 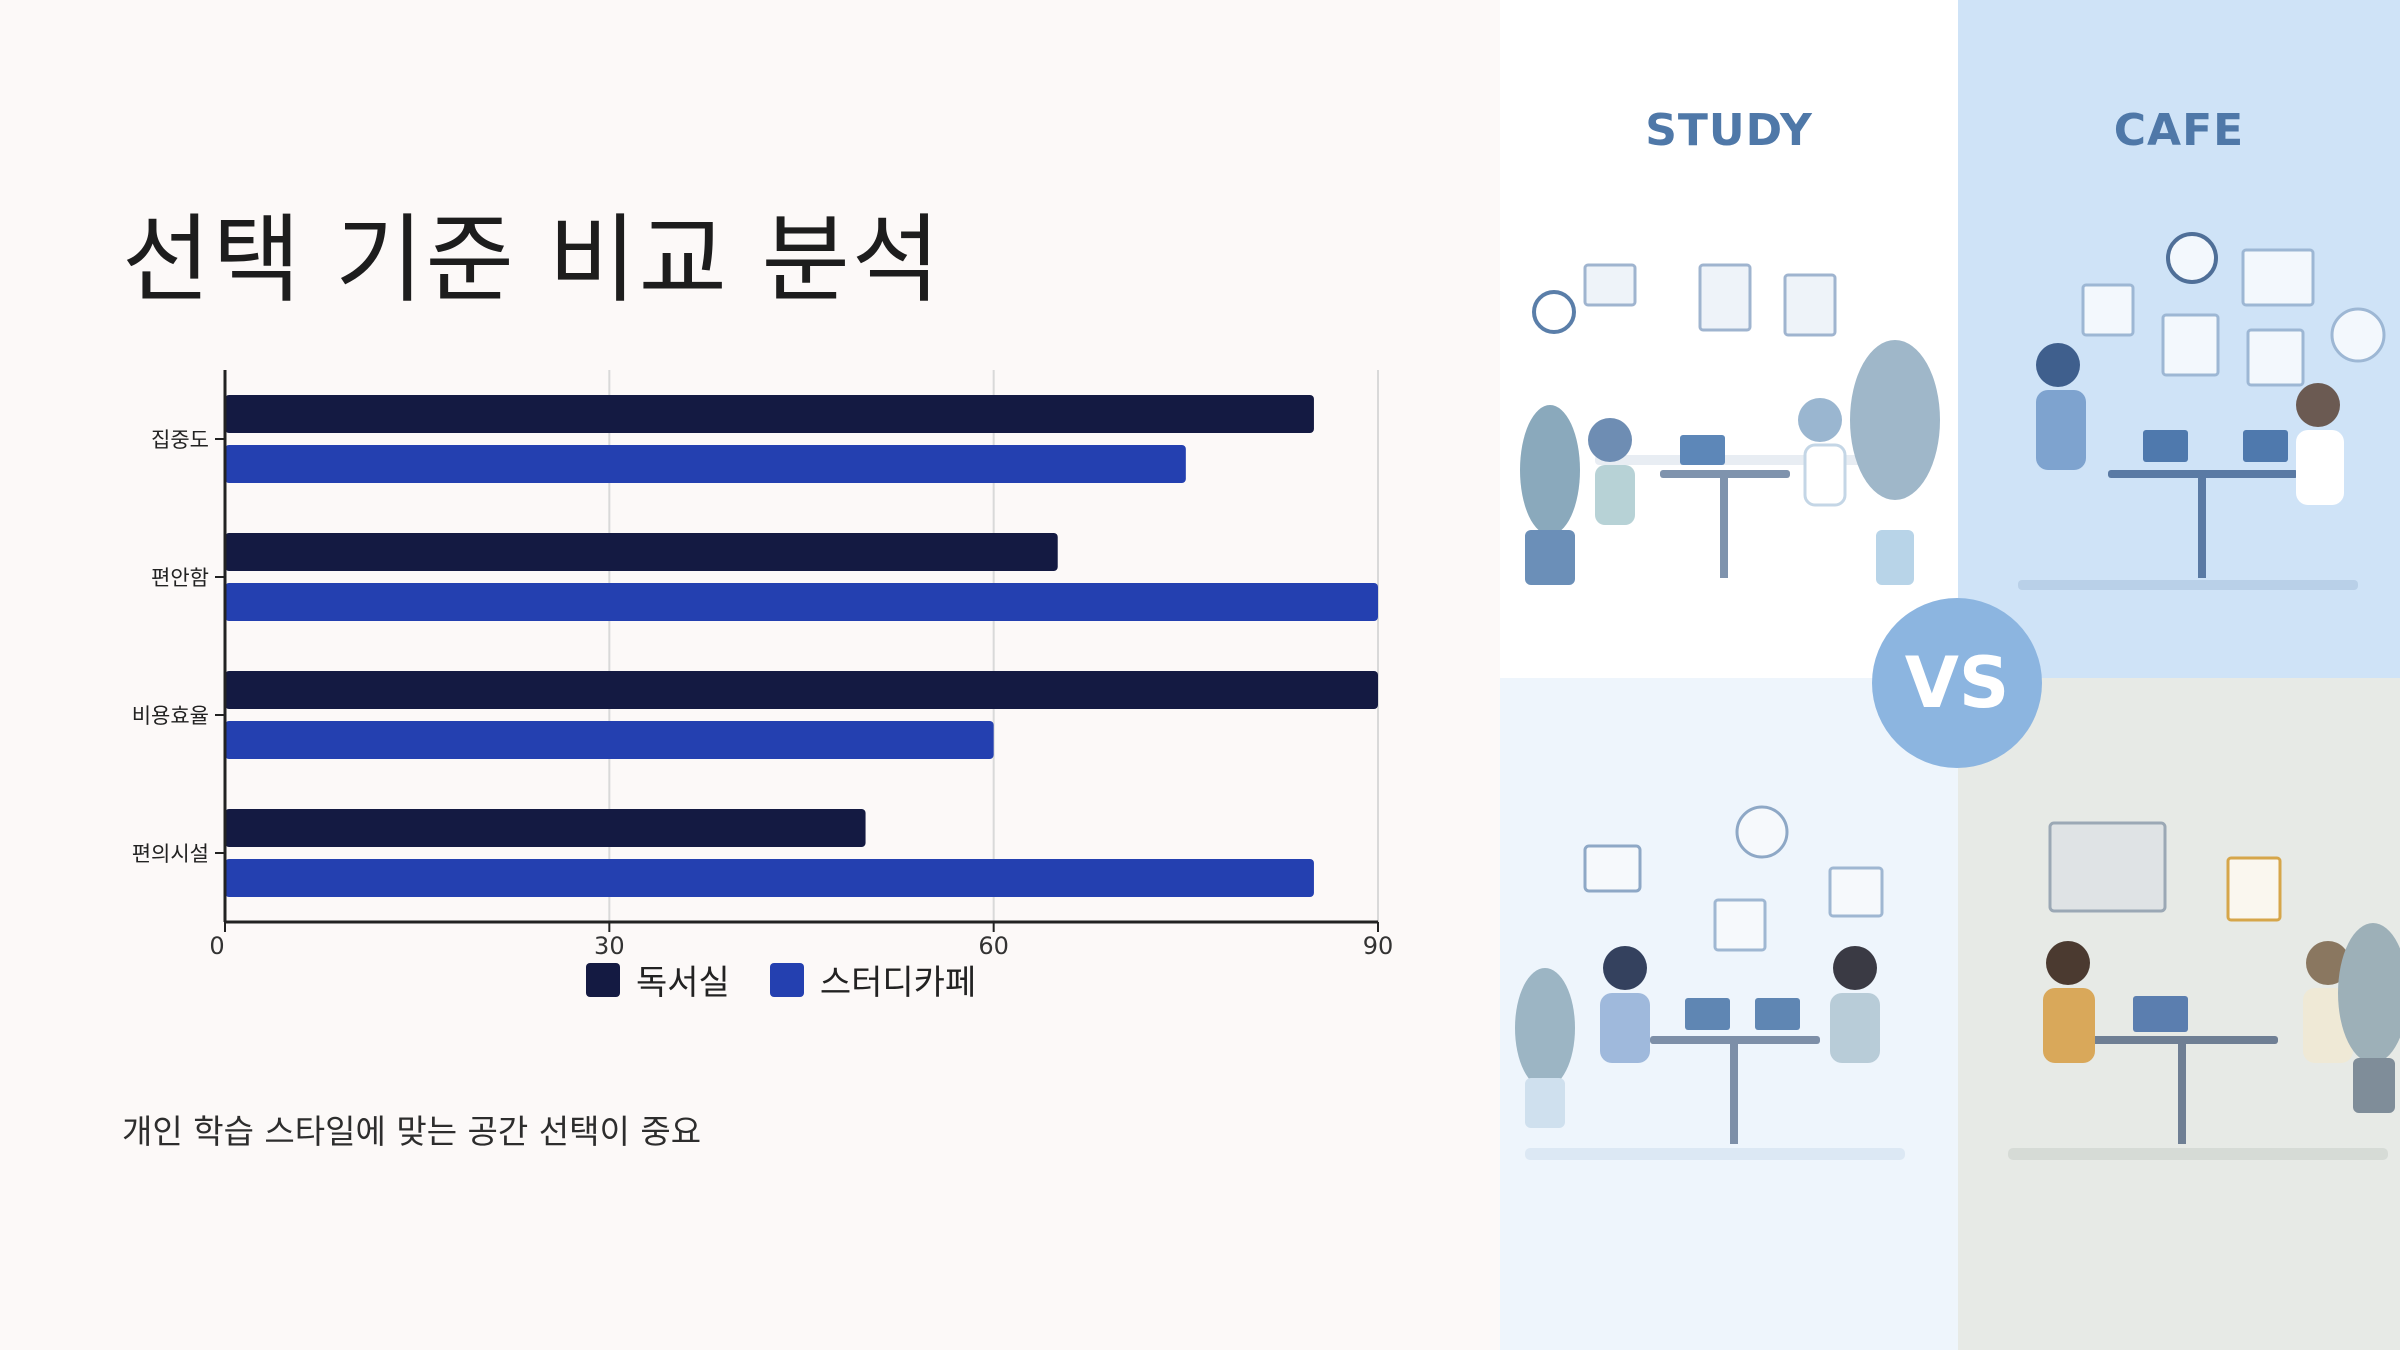 What do you see at coordinates (2202, 411) in the screenshot?
I see `cafe-illustration` at bounding box center [2202, 411].